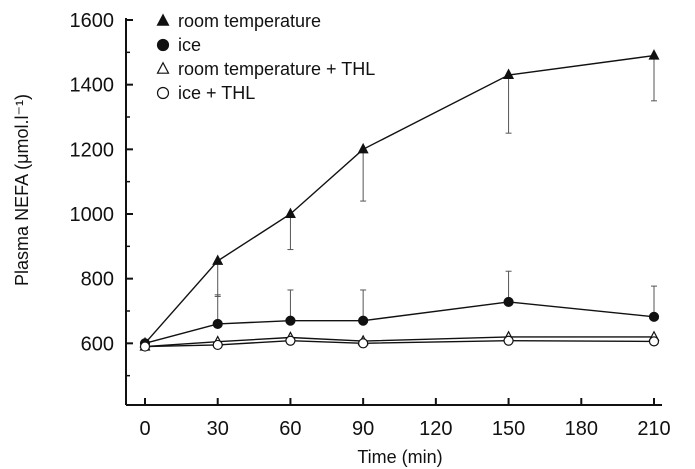 This screenshot has width=695, height=469. What do you see at coordinates (276, 69) in the screenshot?
I see `legend-label: room temperature + THL` at bounding box center [276, 69].